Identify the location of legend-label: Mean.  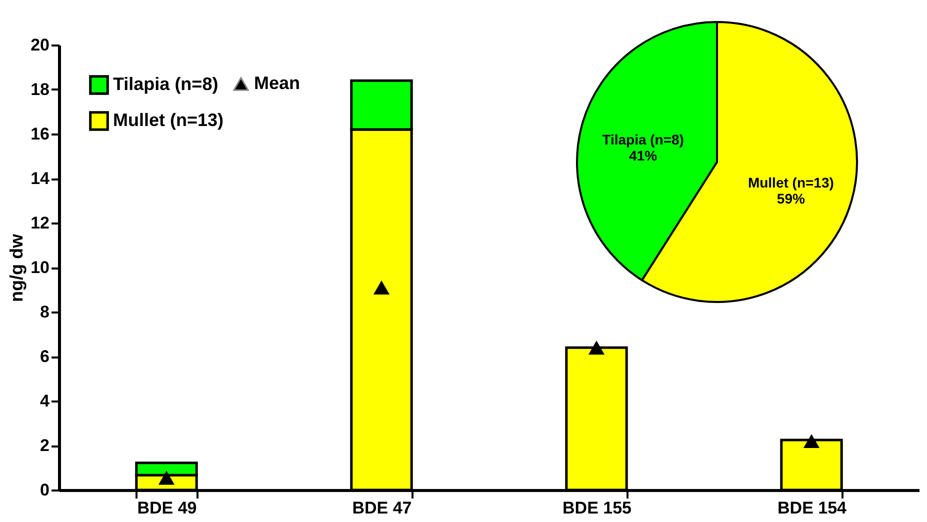
(277, 83).